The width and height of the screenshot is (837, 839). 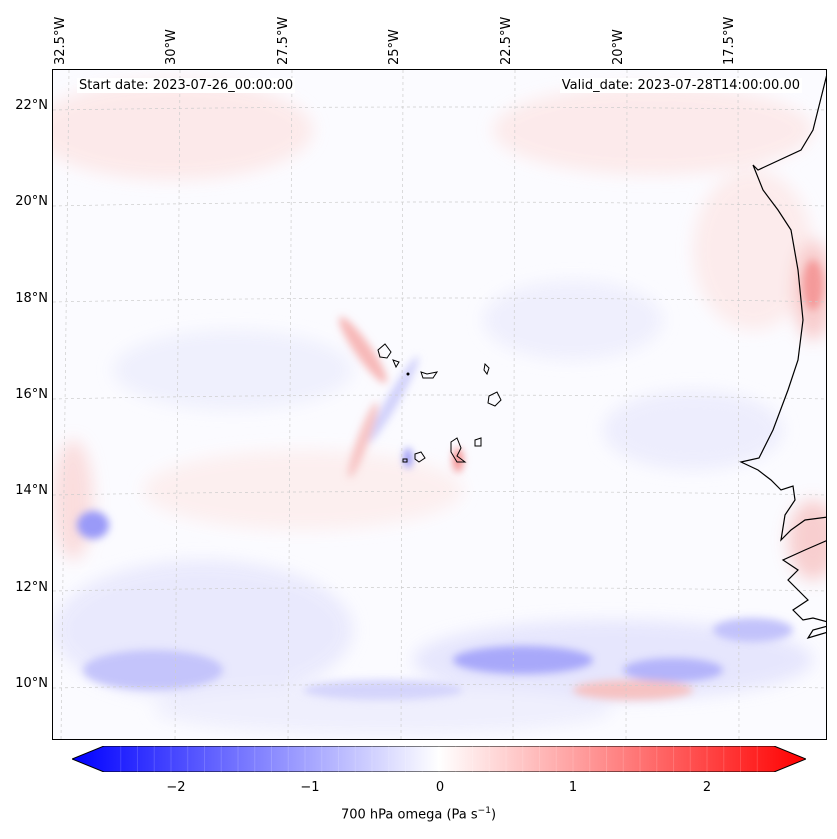 I want to click on lat-label-22N: 22°N, so click(x=31, y=105).